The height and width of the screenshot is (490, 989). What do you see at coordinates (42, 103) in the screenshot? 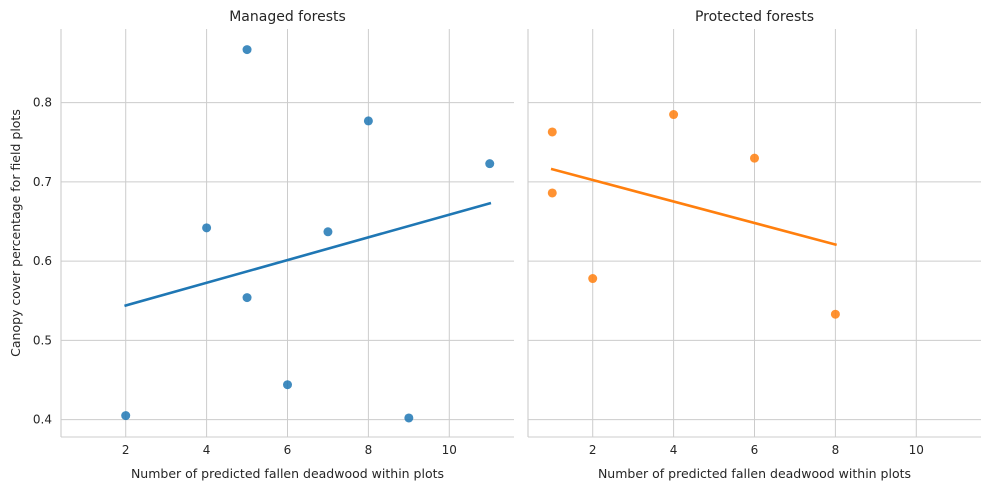
I see `y-tick-label: 0.8` at bounding box center [42, 103].